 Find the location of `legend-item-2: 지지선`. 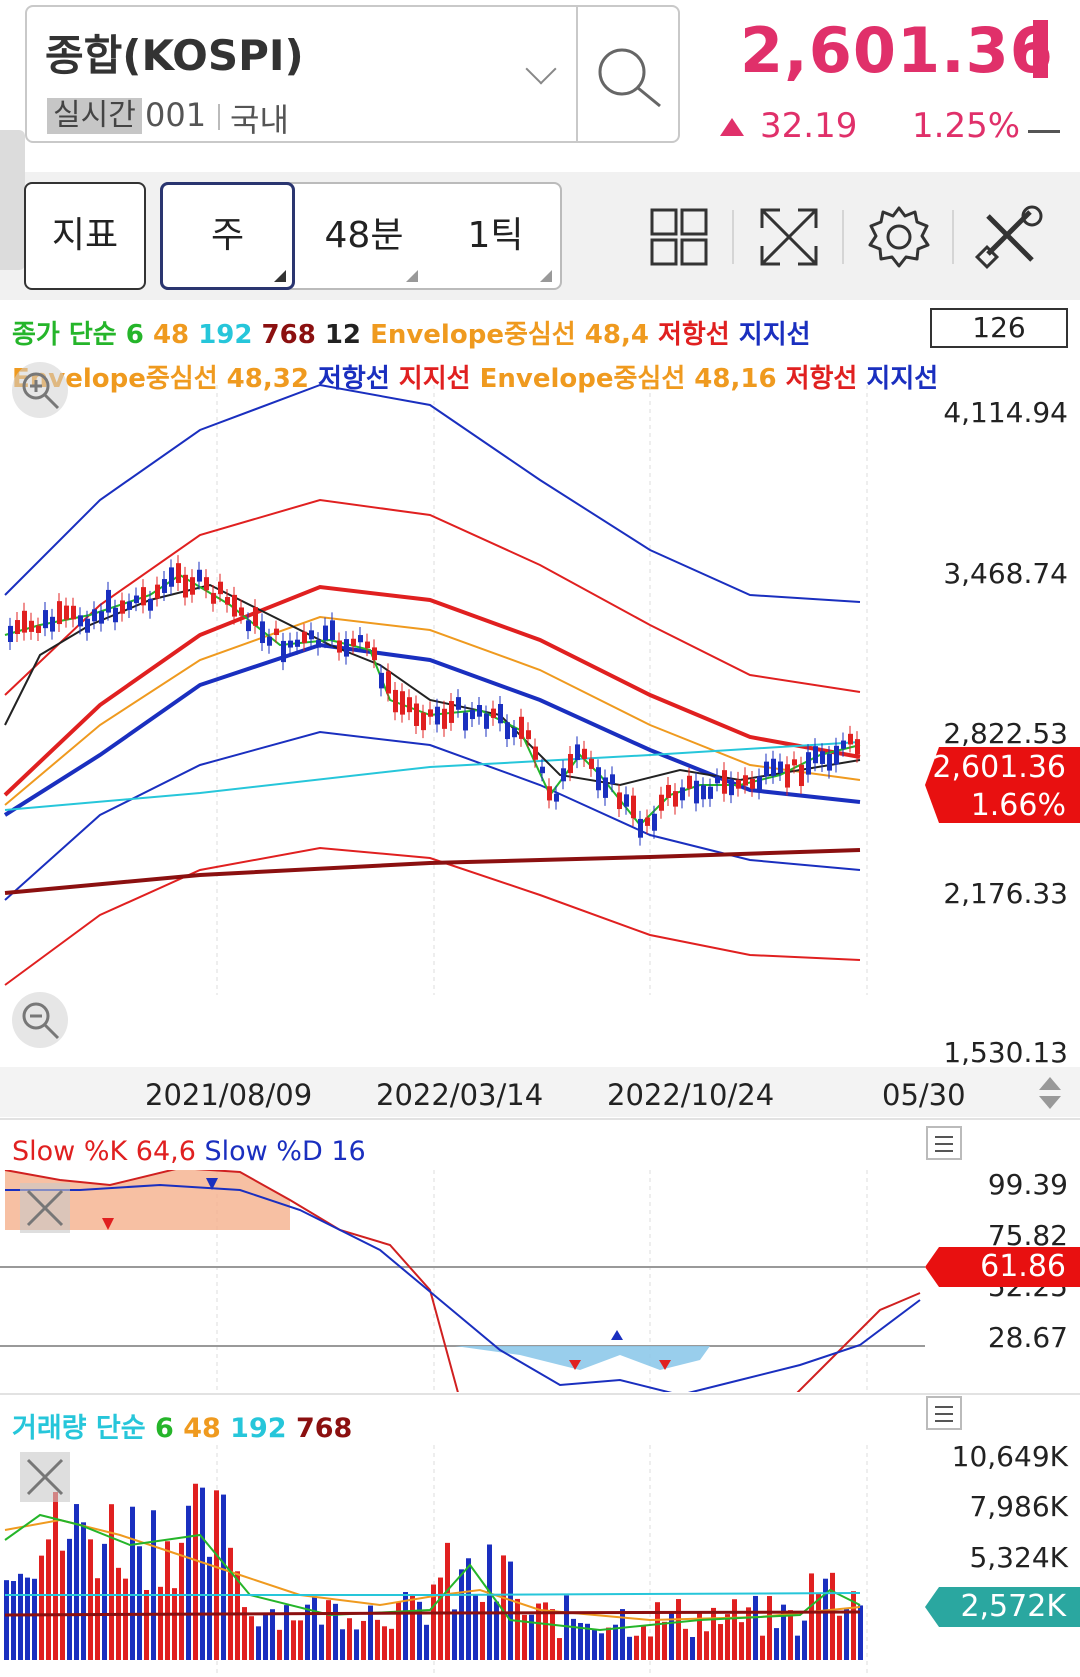

legend-item-2: 지지선 is located at coordinates (439, 379).